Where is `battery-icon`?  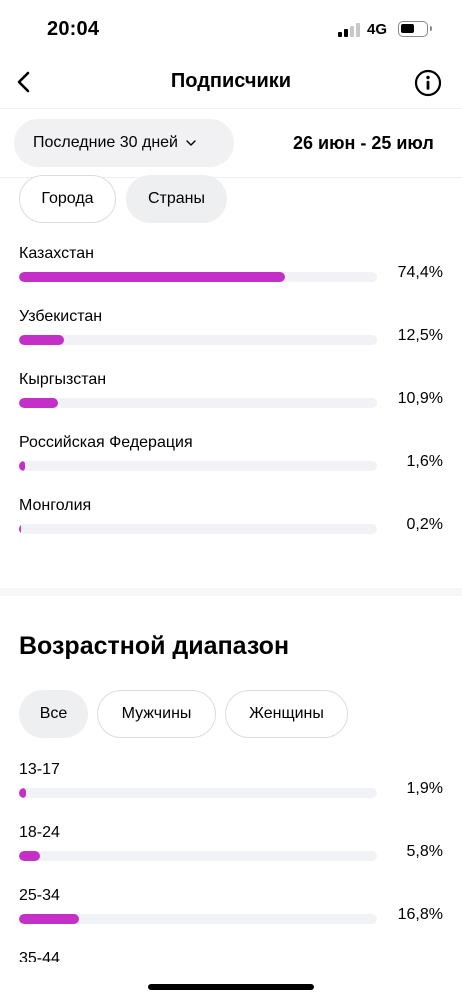 battery-icon is located at coordinates (415, 29).